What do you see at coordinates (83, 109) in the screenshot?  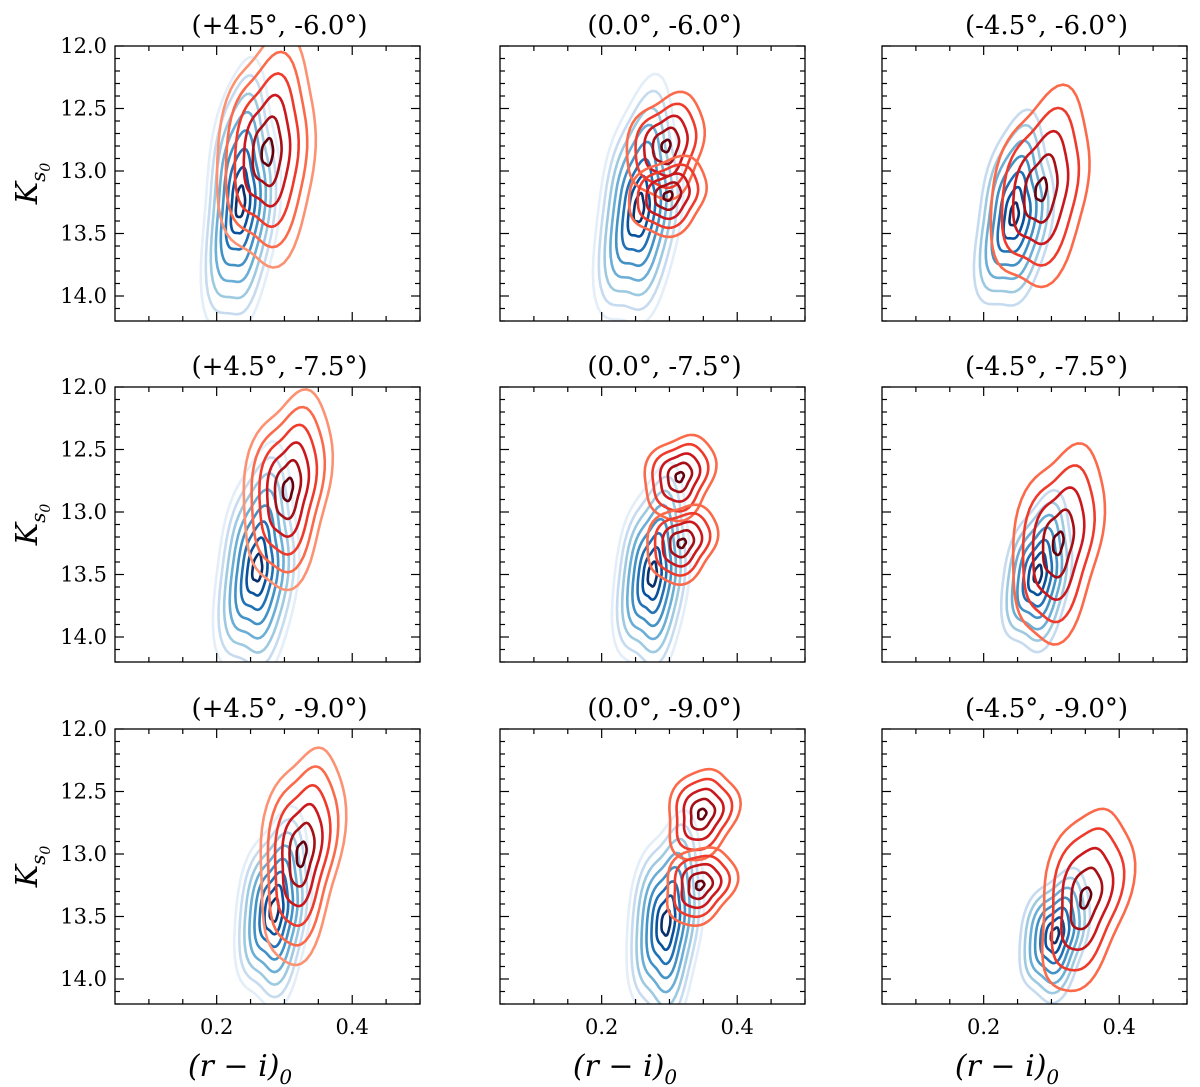 I see `y-tick-label: 12.5` at bounding box center [83, 109].